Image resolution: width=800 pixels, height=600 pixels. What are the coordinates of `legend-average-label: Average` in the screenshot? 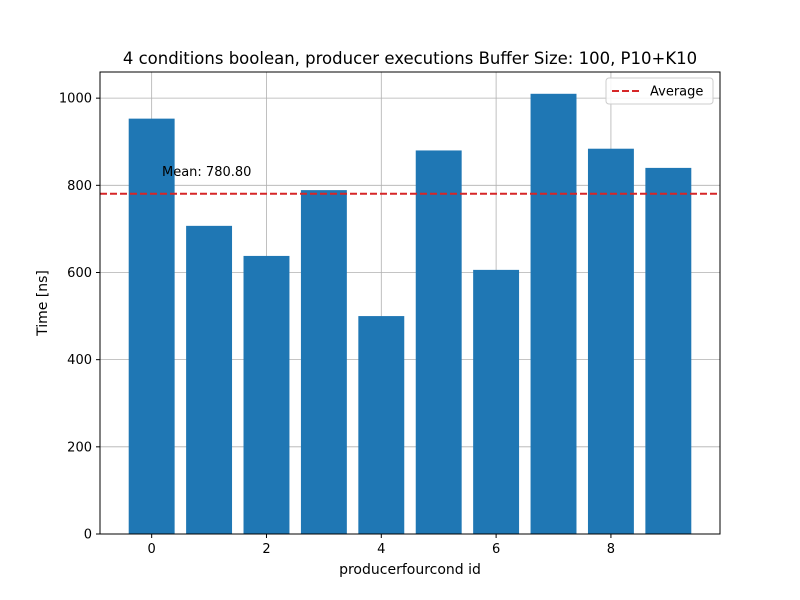 It's located at (676, 92).